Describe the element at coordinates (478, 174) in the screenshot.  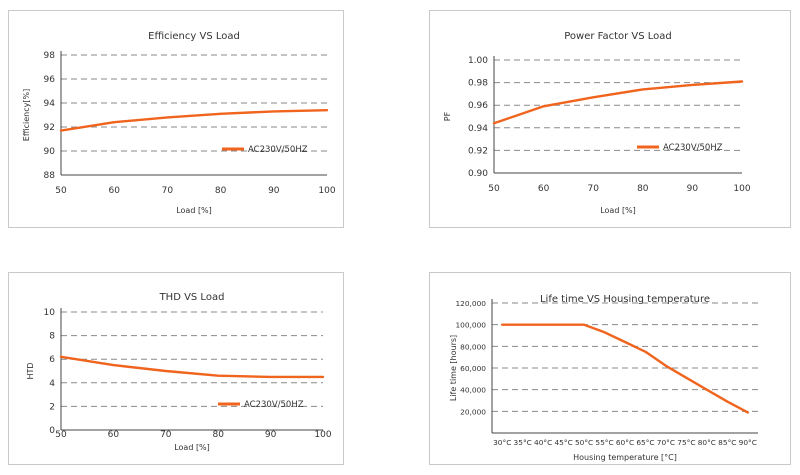
I see `y-tick-label: 0.90` at that location.